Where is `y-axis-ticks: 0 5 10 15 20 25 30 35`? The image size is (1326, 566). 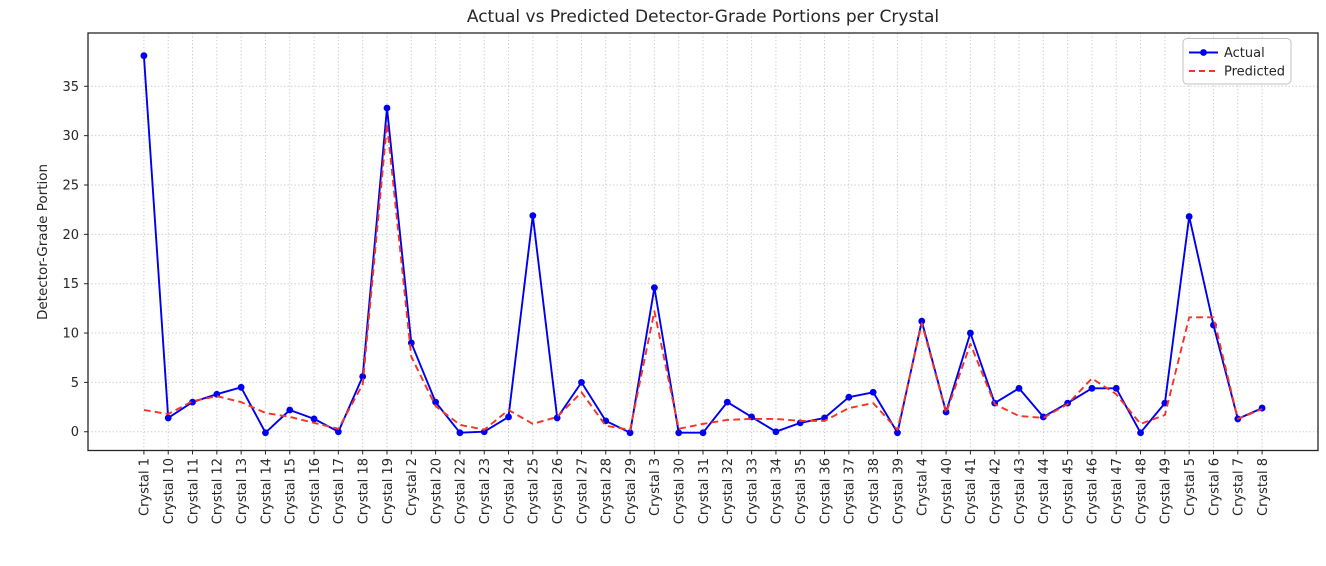
y-axis-ticks: 0 5 10 15 20 25 30 35 is located at coordinates (75, 260).